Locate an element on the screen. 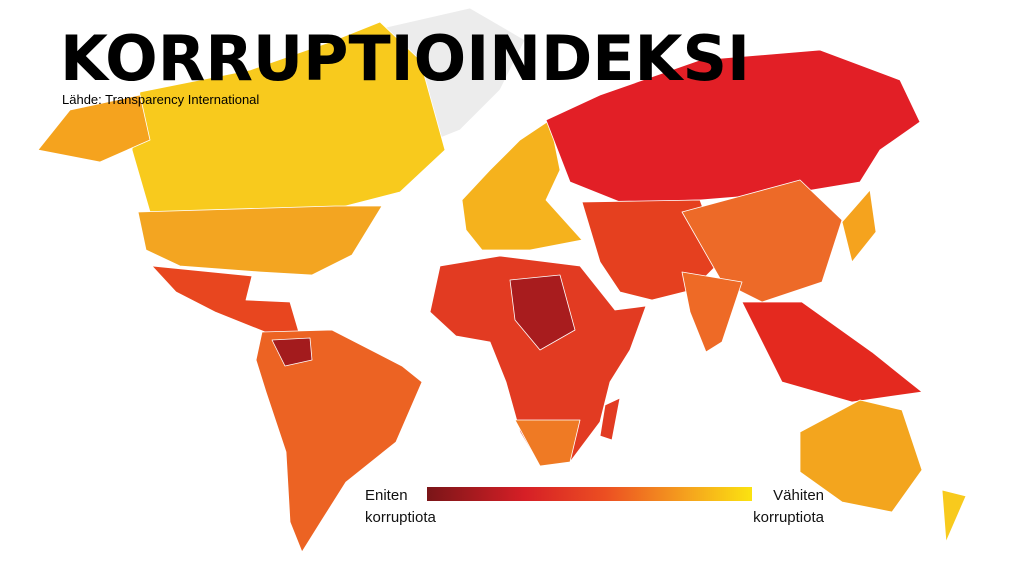  africa is located at coordinates (538, 361).